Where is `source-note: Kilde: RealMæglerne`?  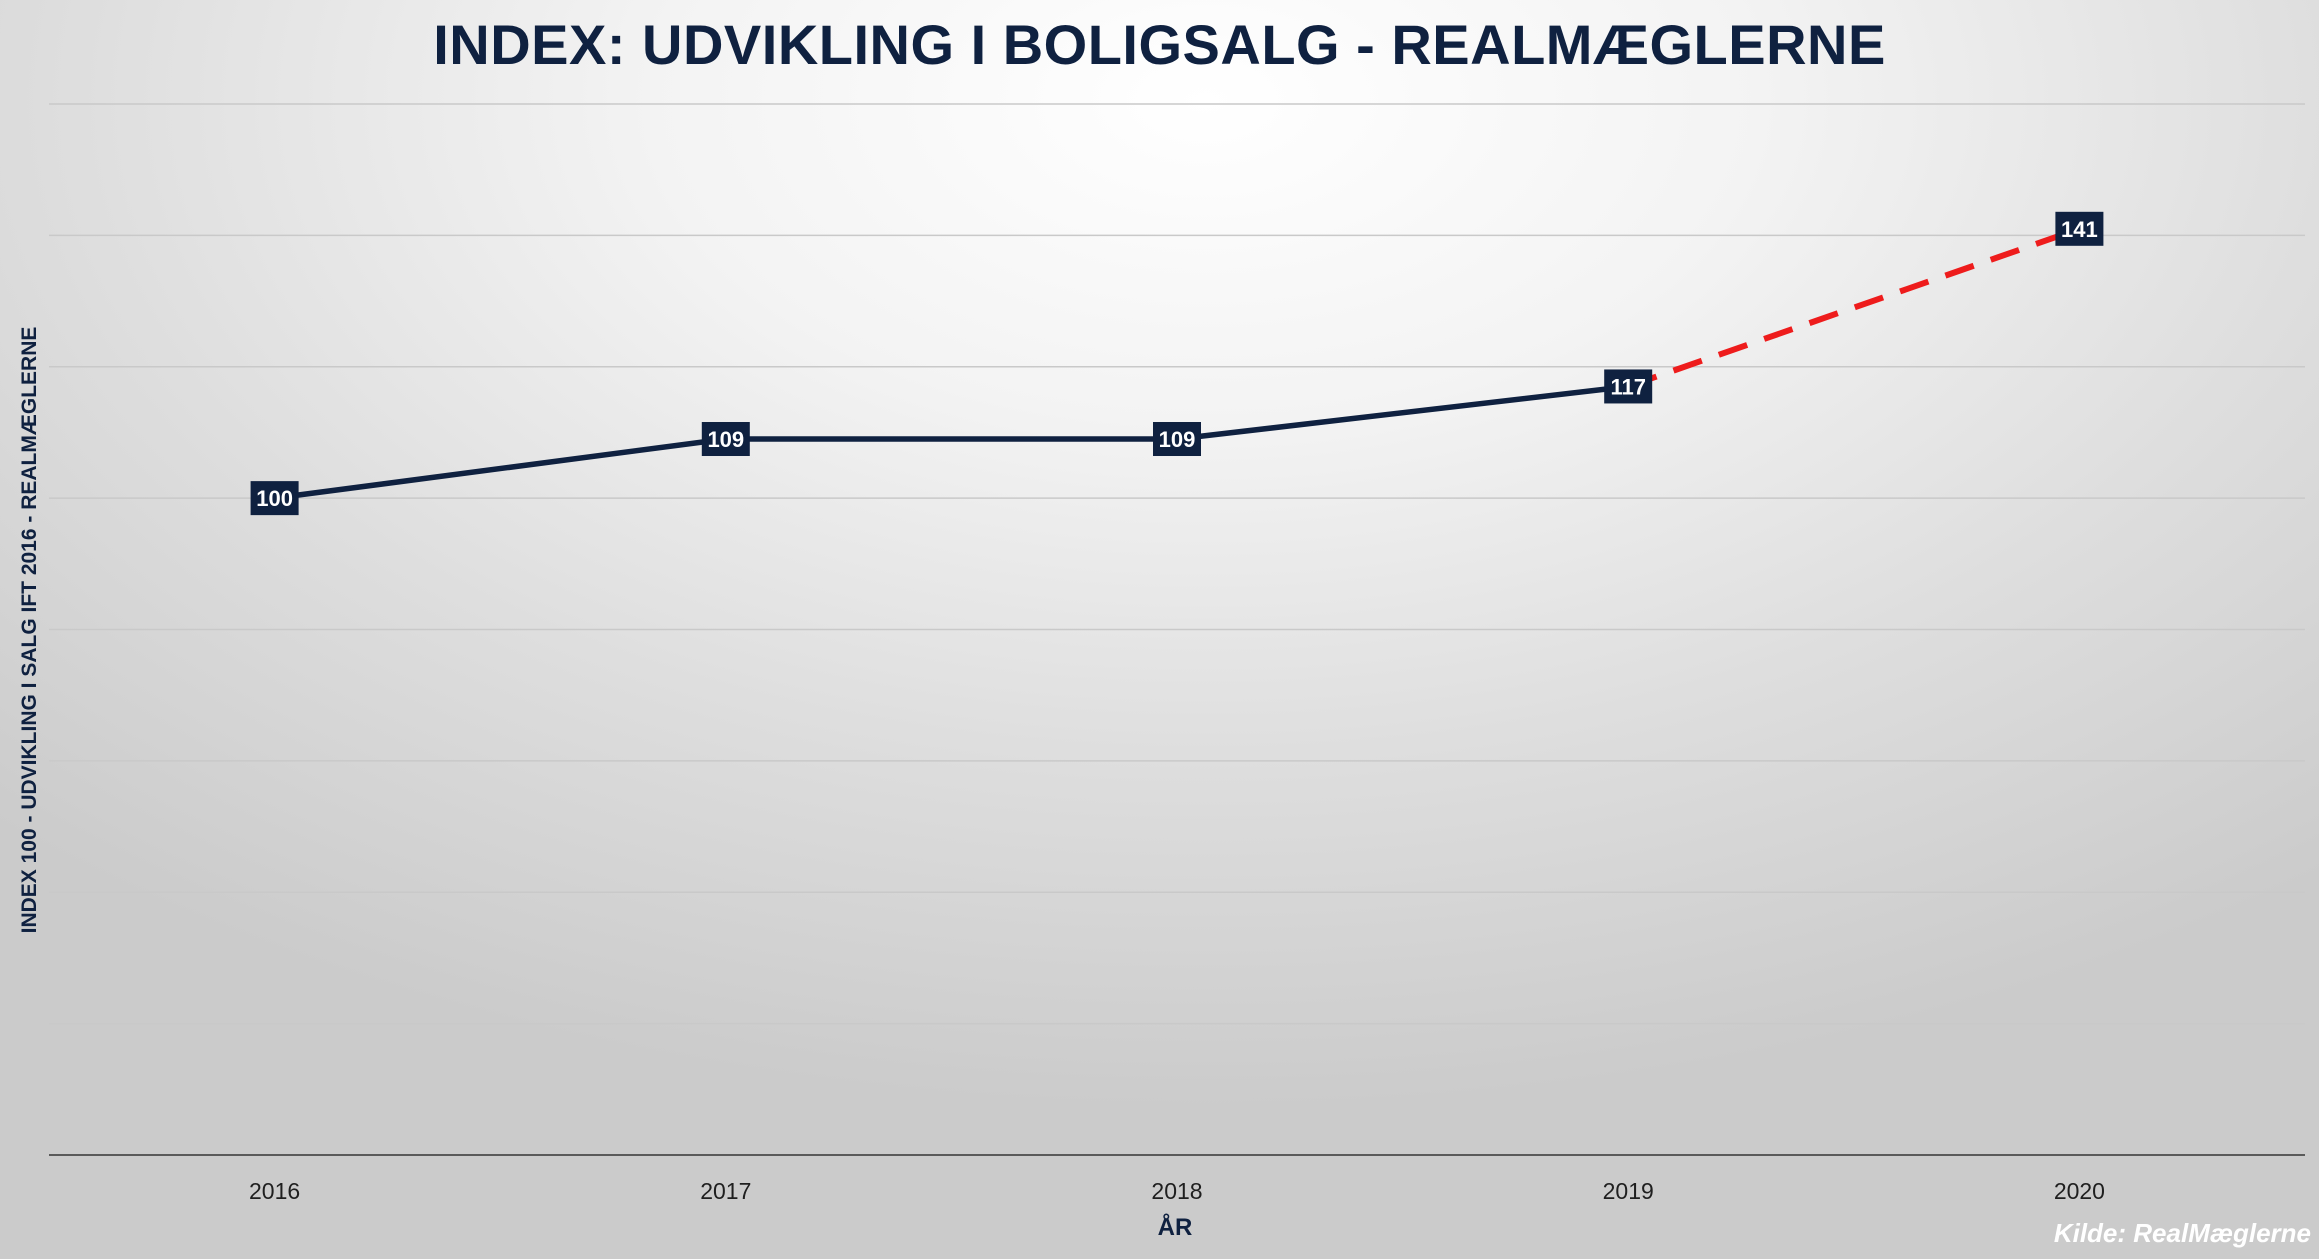 source-note: Kilde: RealMæglerne is located at coordinates (2182, 1233).